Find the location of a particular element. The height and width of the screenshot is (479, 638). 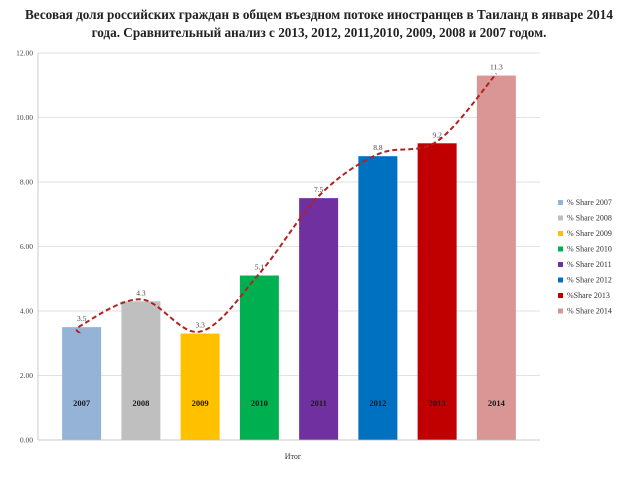

bar-2013 is located at coordinates (437, 292).